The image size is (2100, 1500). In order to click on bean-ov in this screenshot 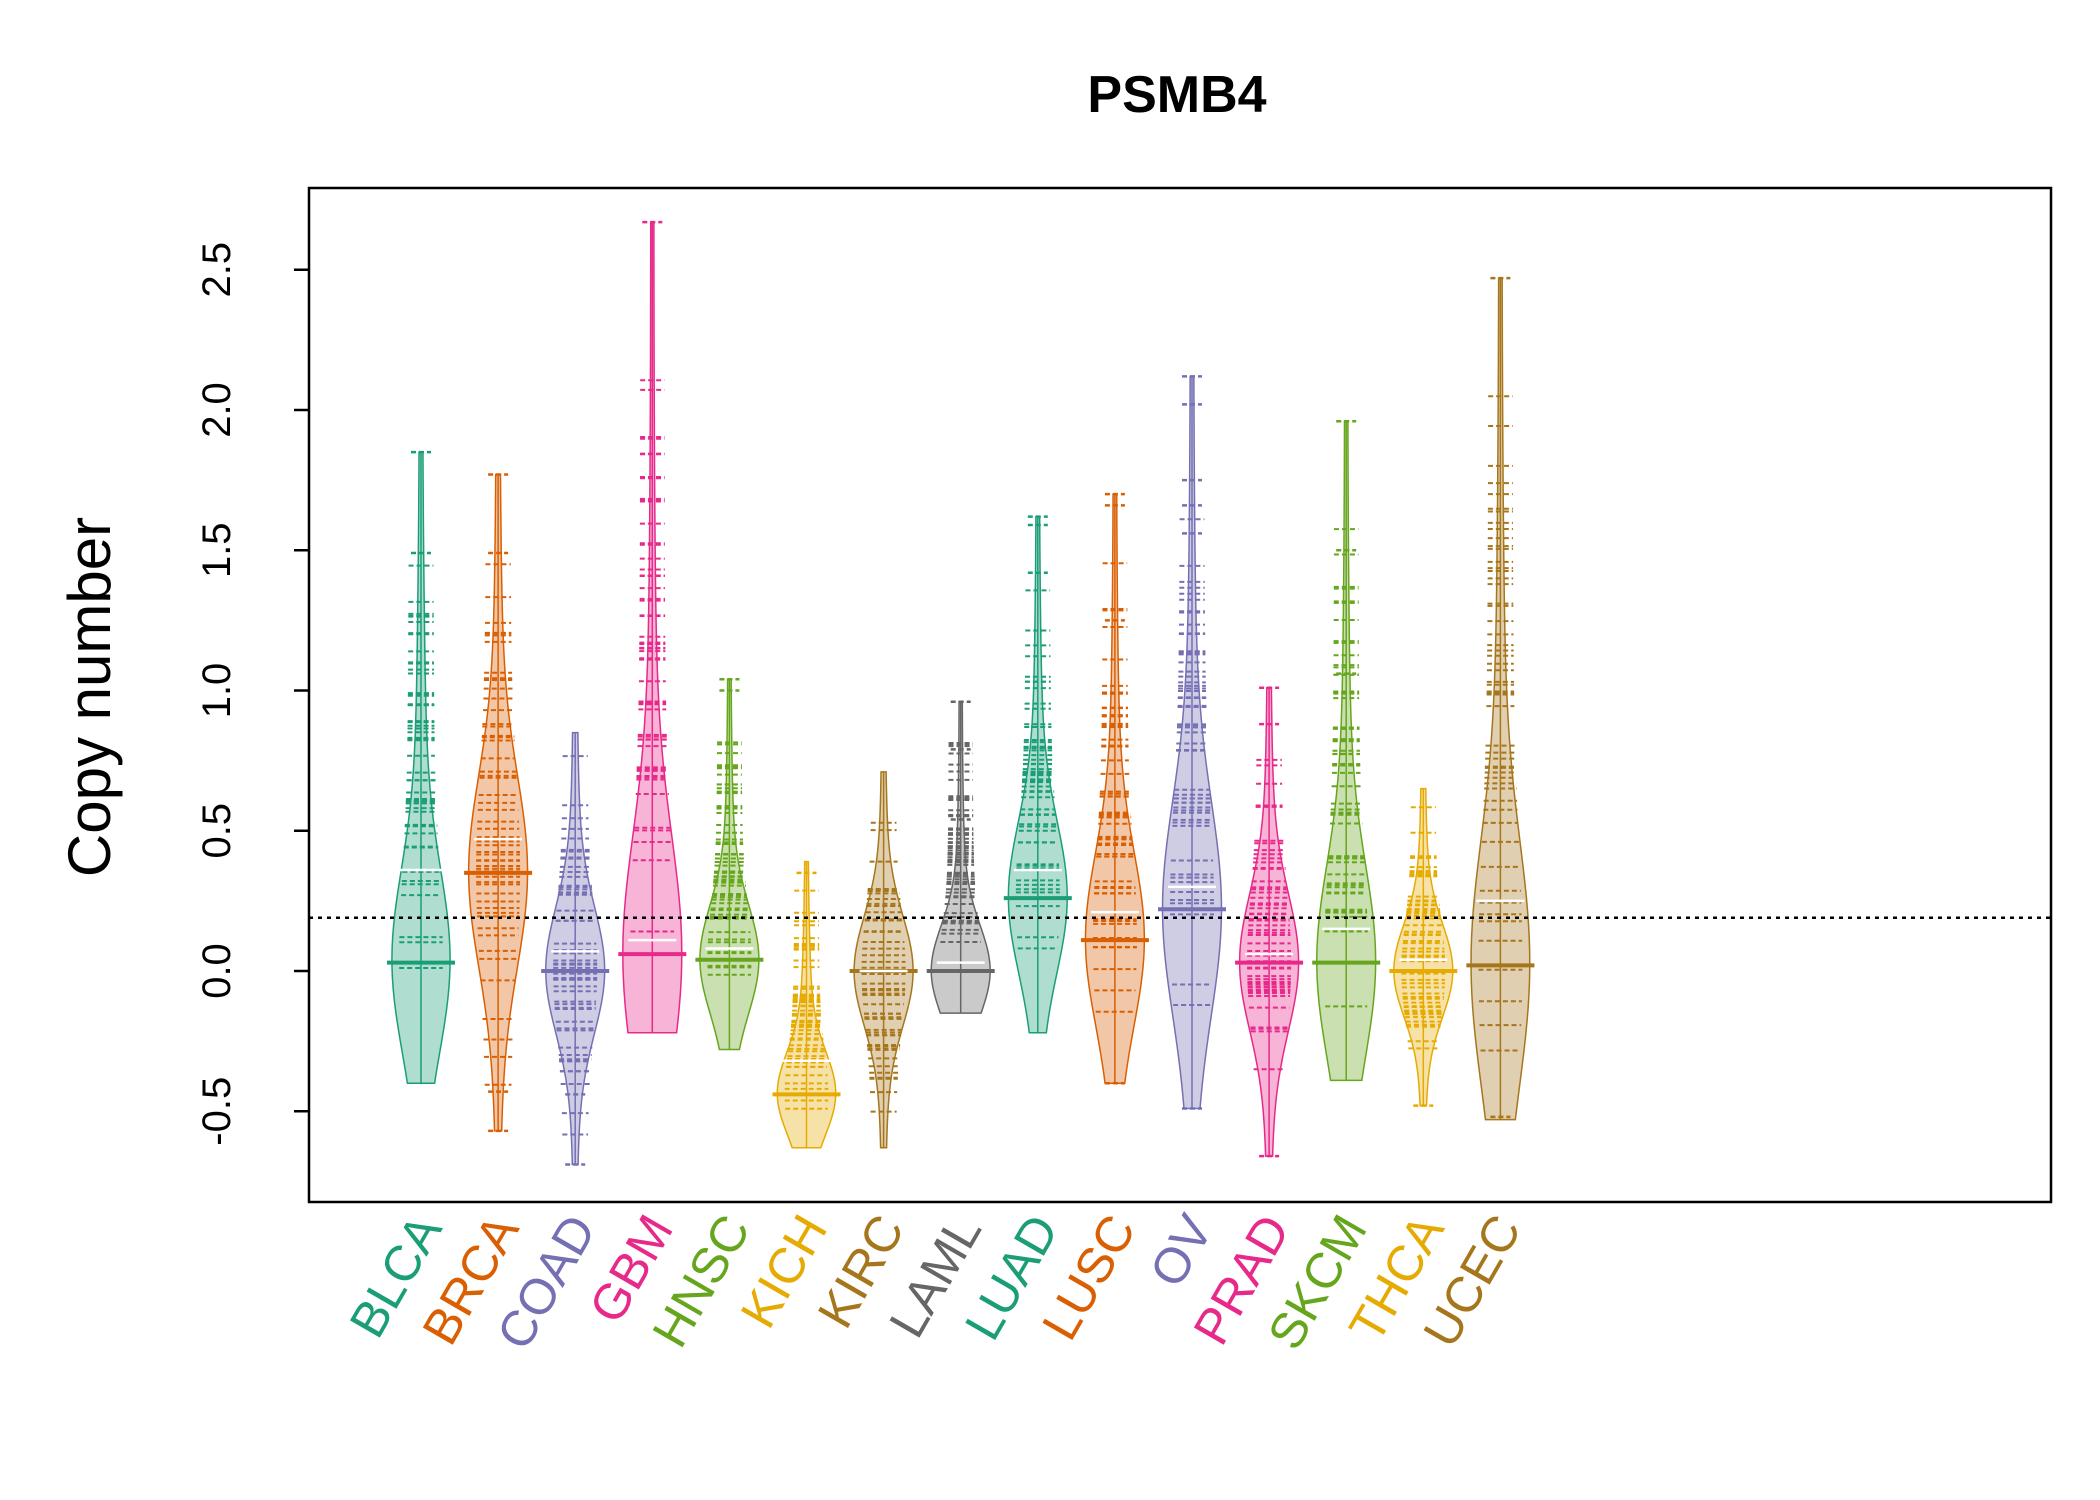, I will do `click(1192, 742)`.